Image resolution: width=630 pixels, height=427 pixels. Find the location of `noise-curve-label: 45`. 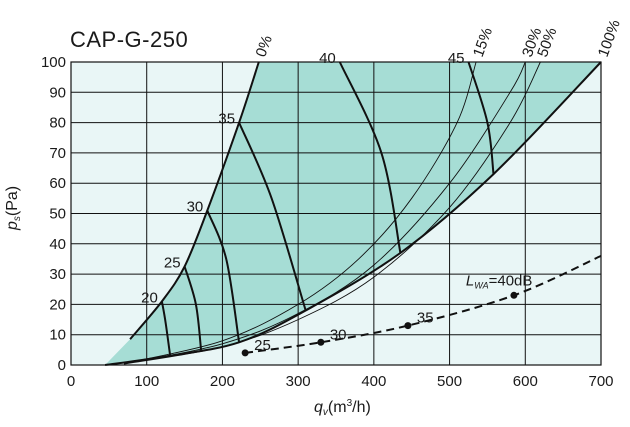

noise-curve-label: 45 is located at coordinates (456, 58).